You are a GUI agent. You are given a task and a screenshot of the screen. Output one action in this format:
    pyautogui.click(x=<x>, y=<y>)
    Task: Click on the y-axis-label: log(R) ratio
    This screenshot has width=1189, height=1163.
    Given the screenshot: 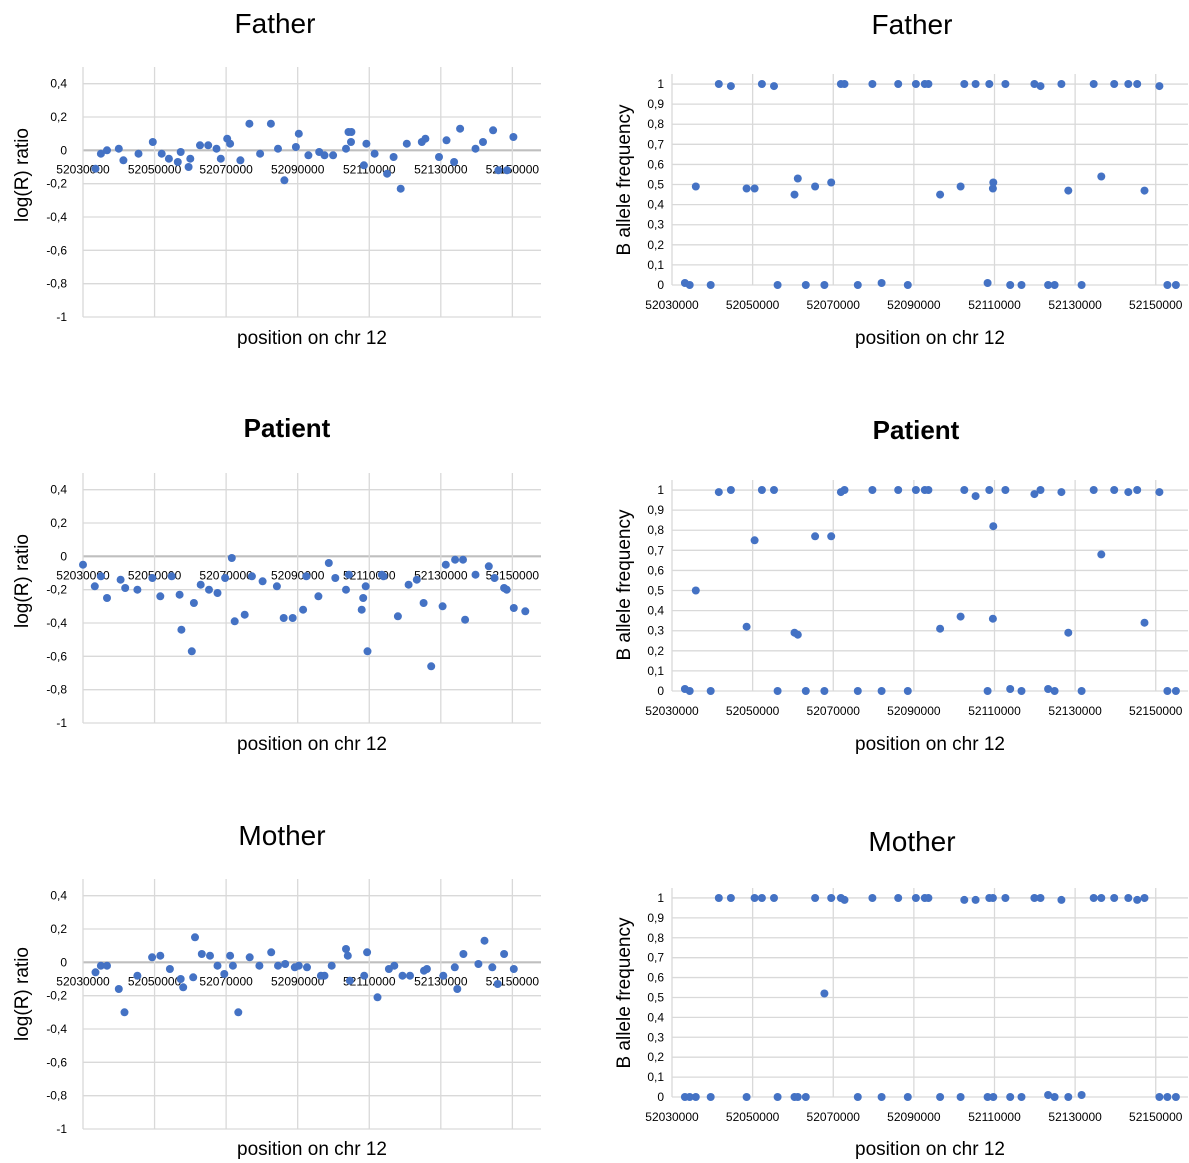 What is the action you would take?
    pyautogui.click(x=22, y=994)
    